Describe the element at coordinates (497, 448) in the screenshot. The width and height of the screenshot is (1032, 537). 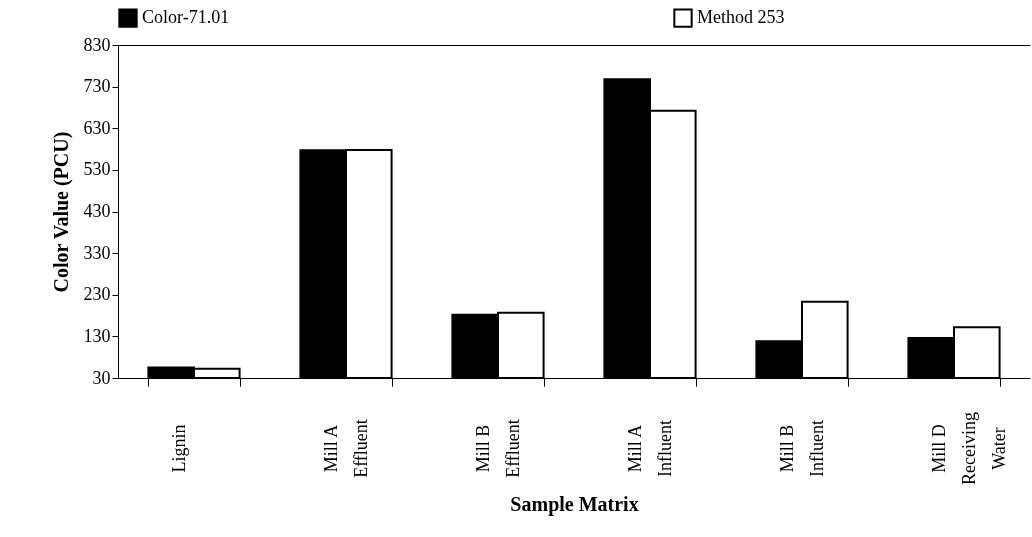
I see `x-tick-label: Mill B Effluent` at that location.